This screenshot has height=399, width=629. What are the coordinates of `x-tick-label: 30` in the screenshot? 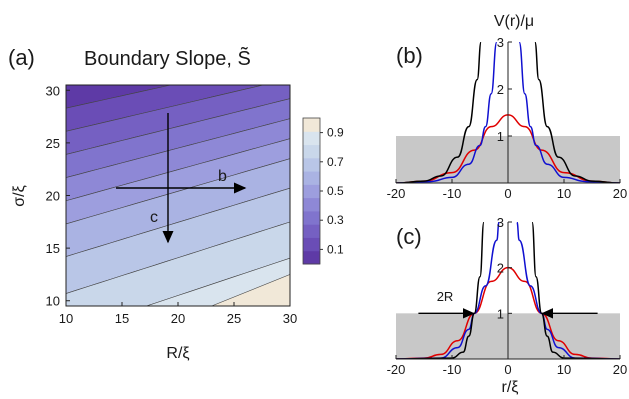 It's located at (290, 318).